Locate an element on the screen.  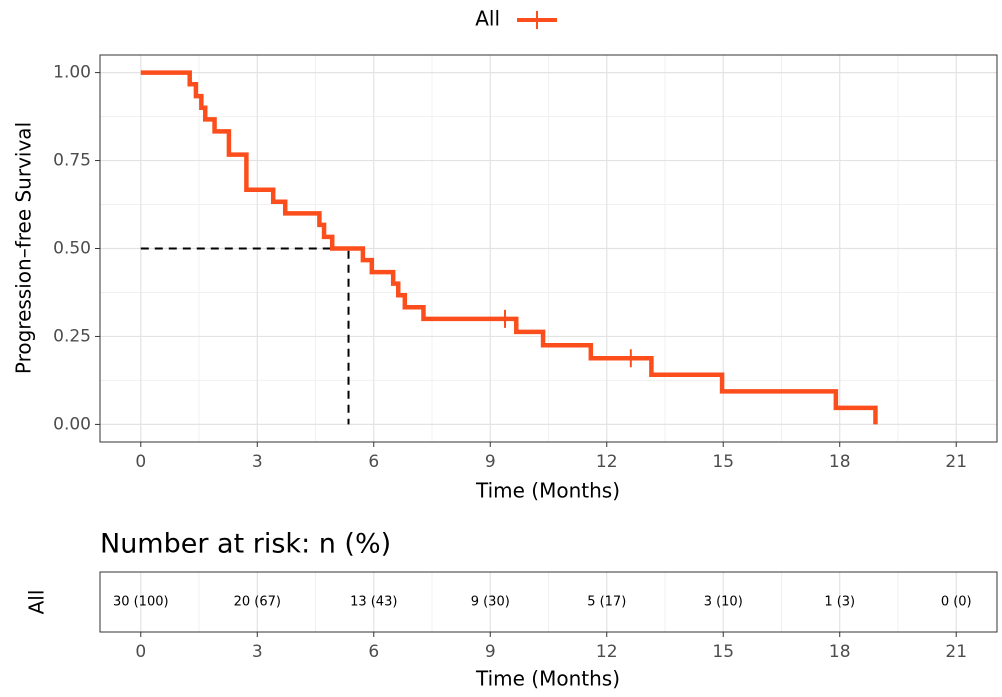
risk-count: 3 (10) is located at coordinates (723, 602).